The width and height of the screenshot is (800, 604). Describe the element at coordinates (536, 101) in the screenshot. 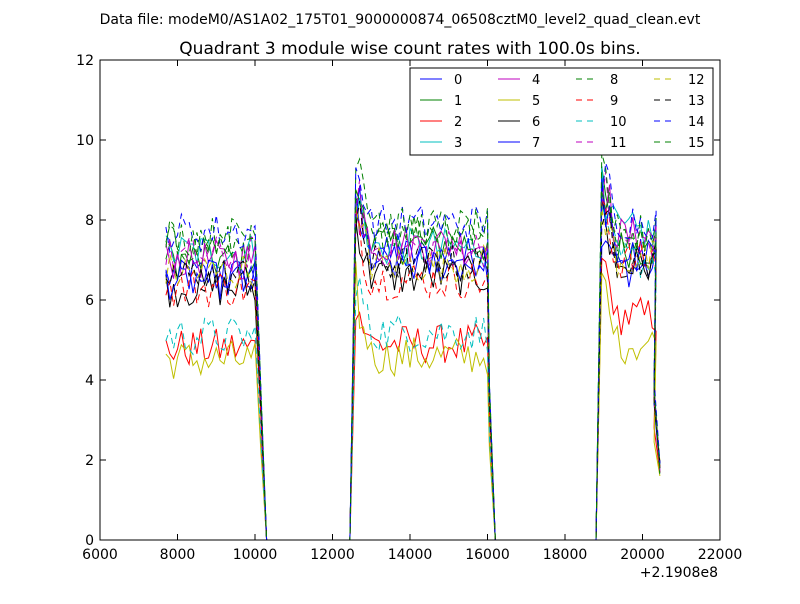

I see `legend-label-5: 5` at that location.